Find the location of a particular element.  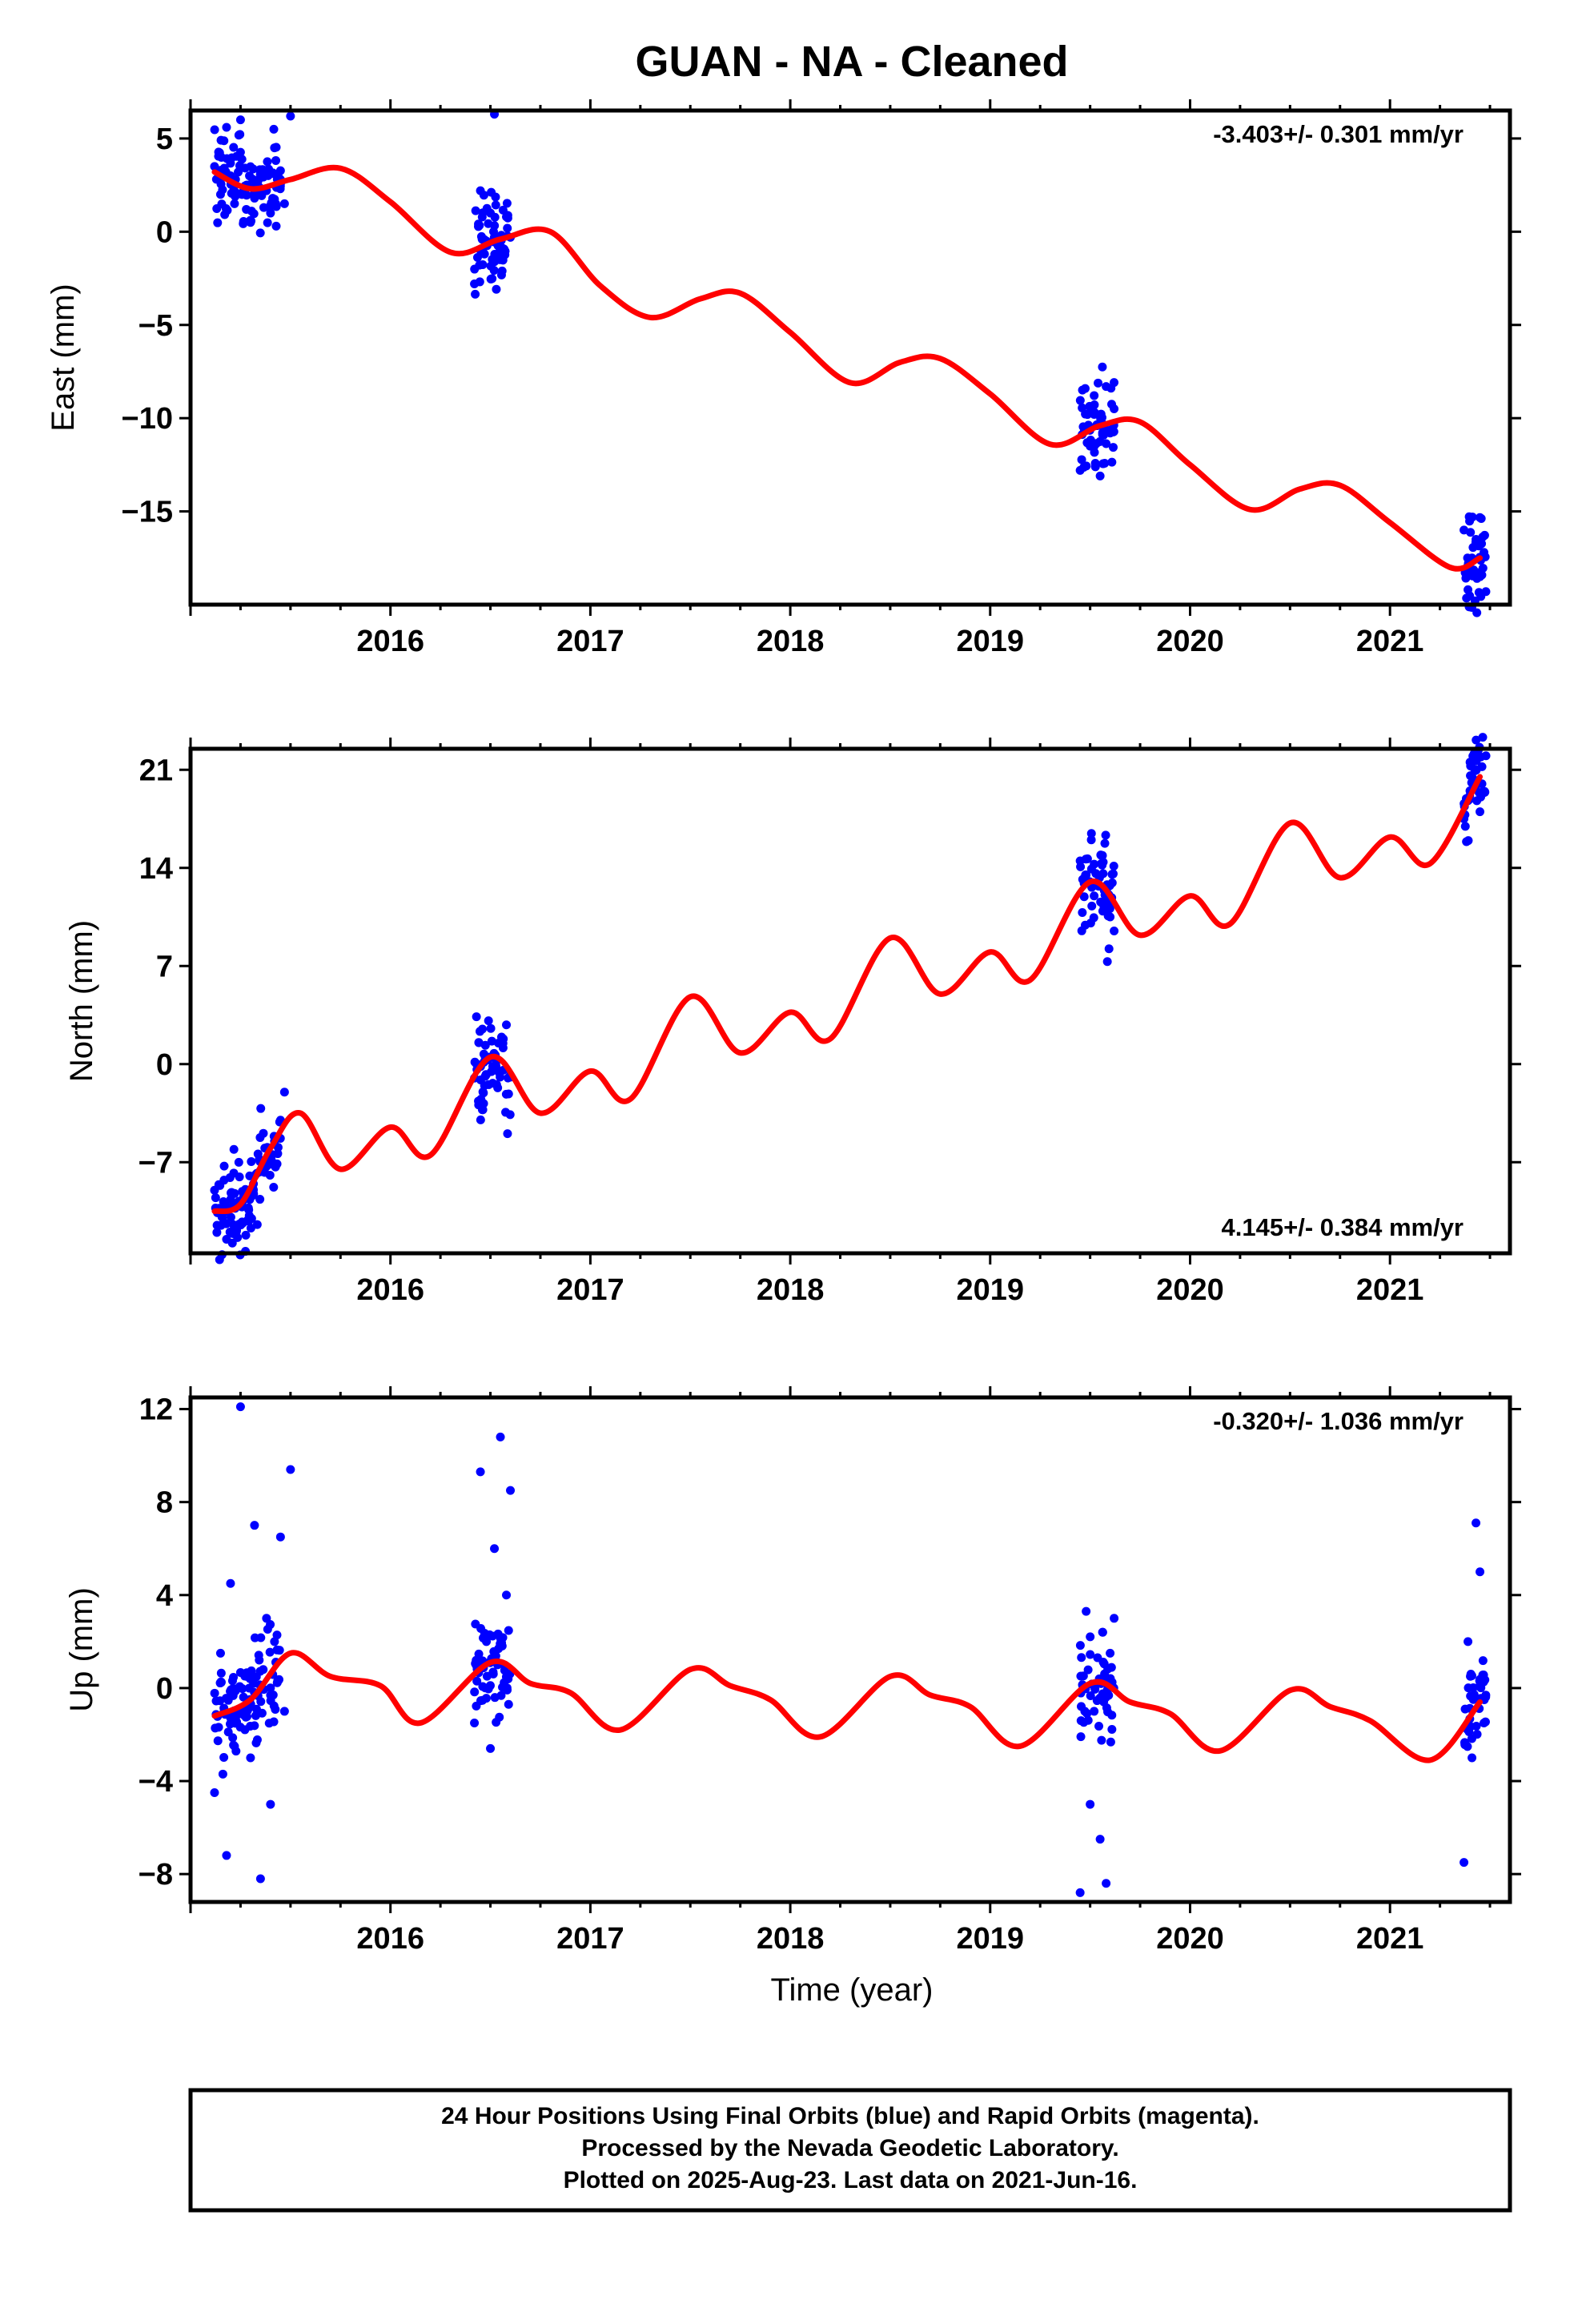

x-tick-label: 2021 is located at coordinates (1390, 641).